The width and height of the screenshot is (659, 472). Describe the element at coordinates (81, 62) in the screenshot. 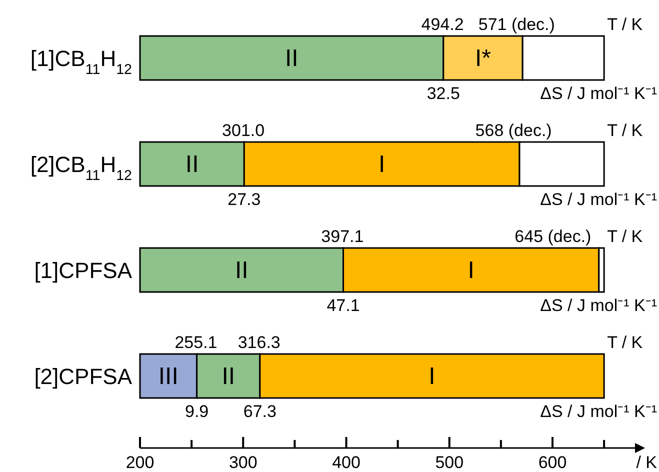

I see `y-tick-label: [1]CB$_{11}$H$_{12}$` at that location.